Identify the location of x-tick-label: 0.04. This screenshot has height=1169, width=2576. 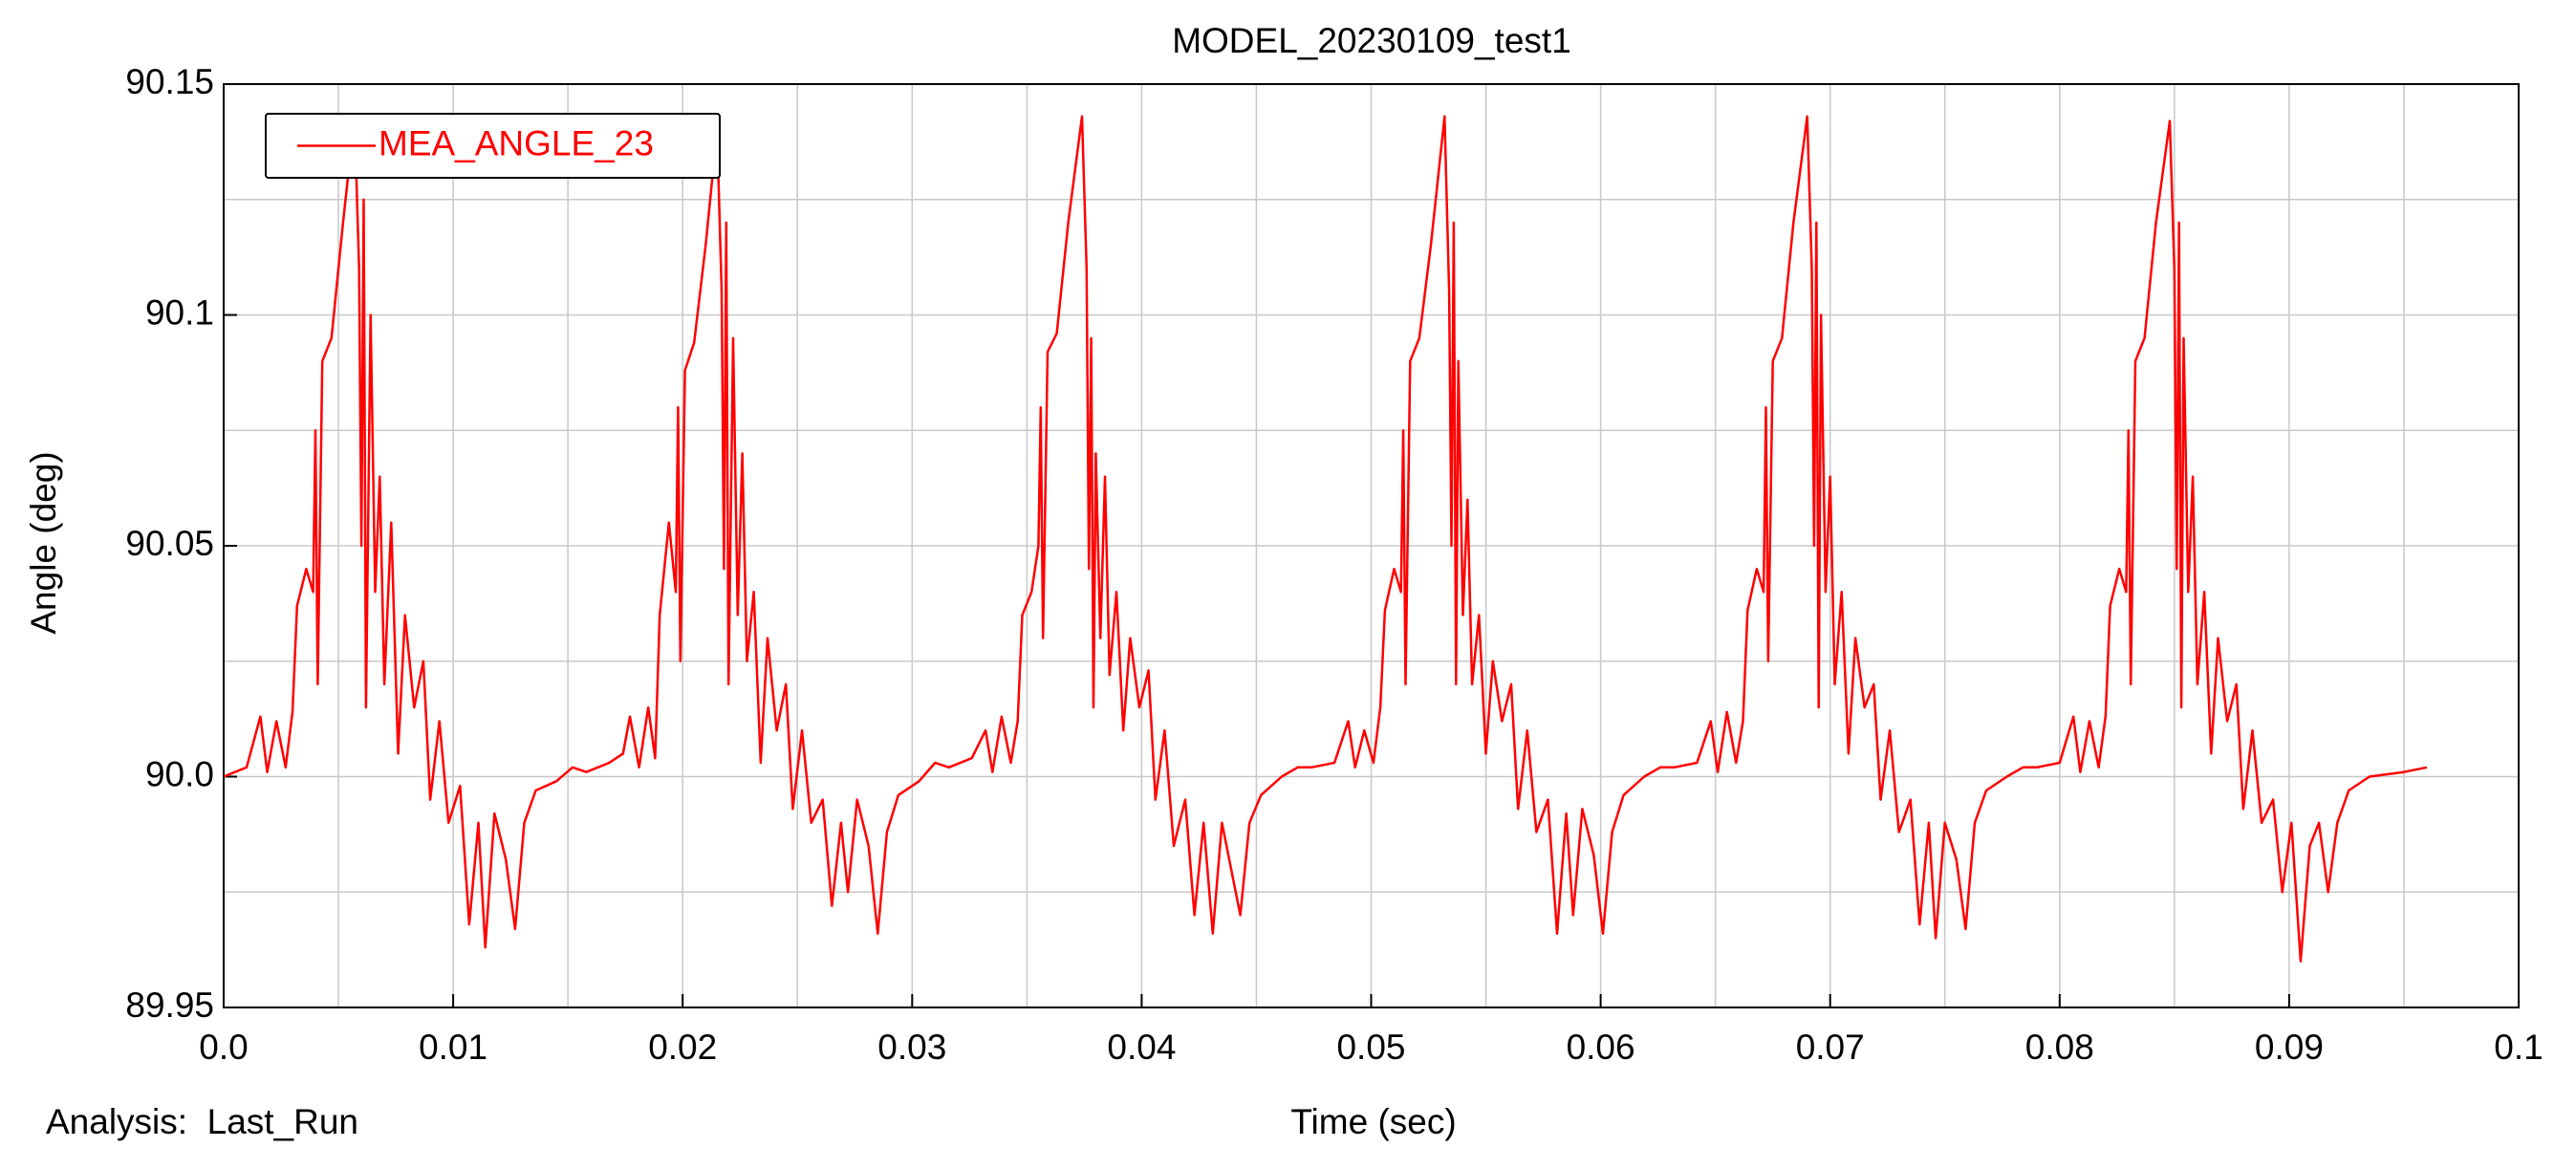
(1141, 1047).